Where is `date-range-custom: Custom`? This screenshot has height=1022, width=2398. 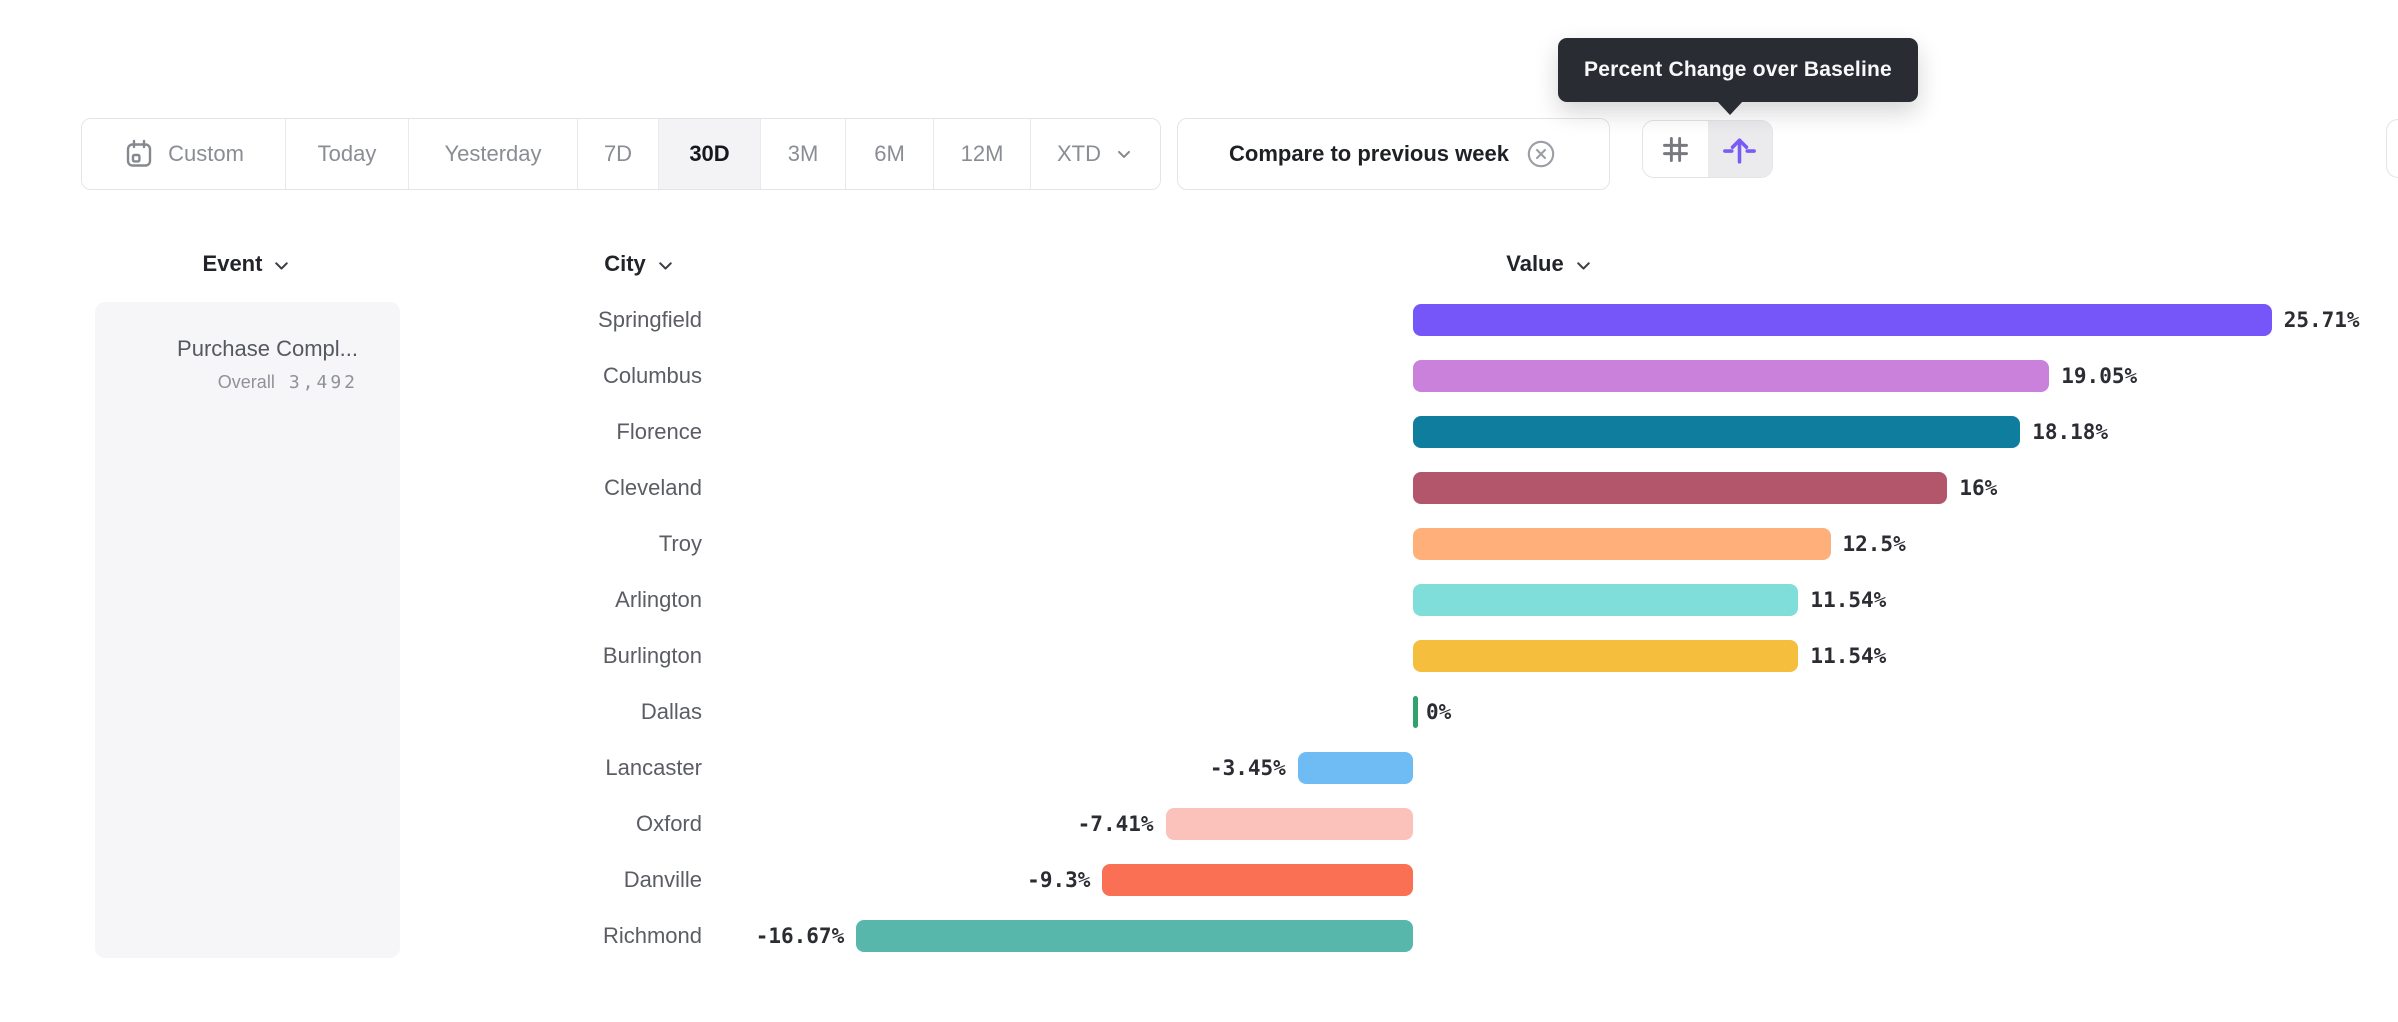 date-range-custom: Custom is located at coordinates (184, 154).